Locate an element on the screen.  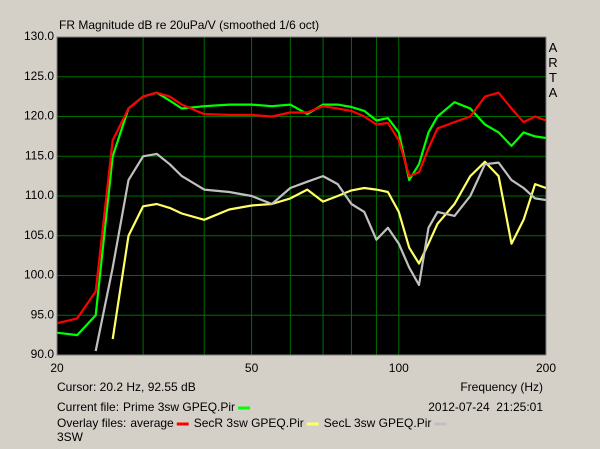
legend-entry: SecR 3sw GPEQ.Pir is located at coordinates (249, 423).